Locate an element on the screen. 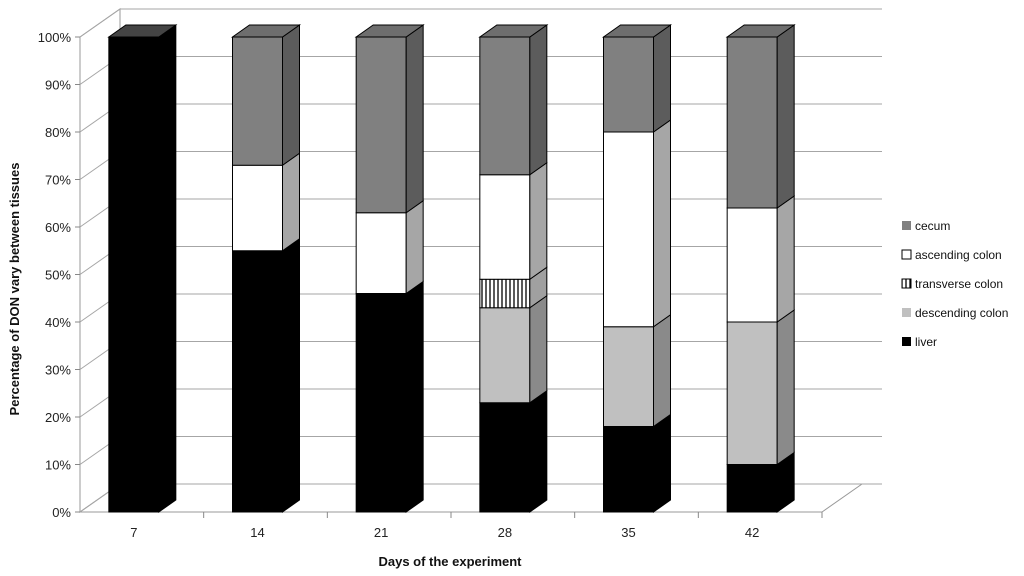  y-axis-ticks: 0% 10% 20% 30% 40% 50% 60% 70% 80% 90% 100% is located at coordinates (59, 275).